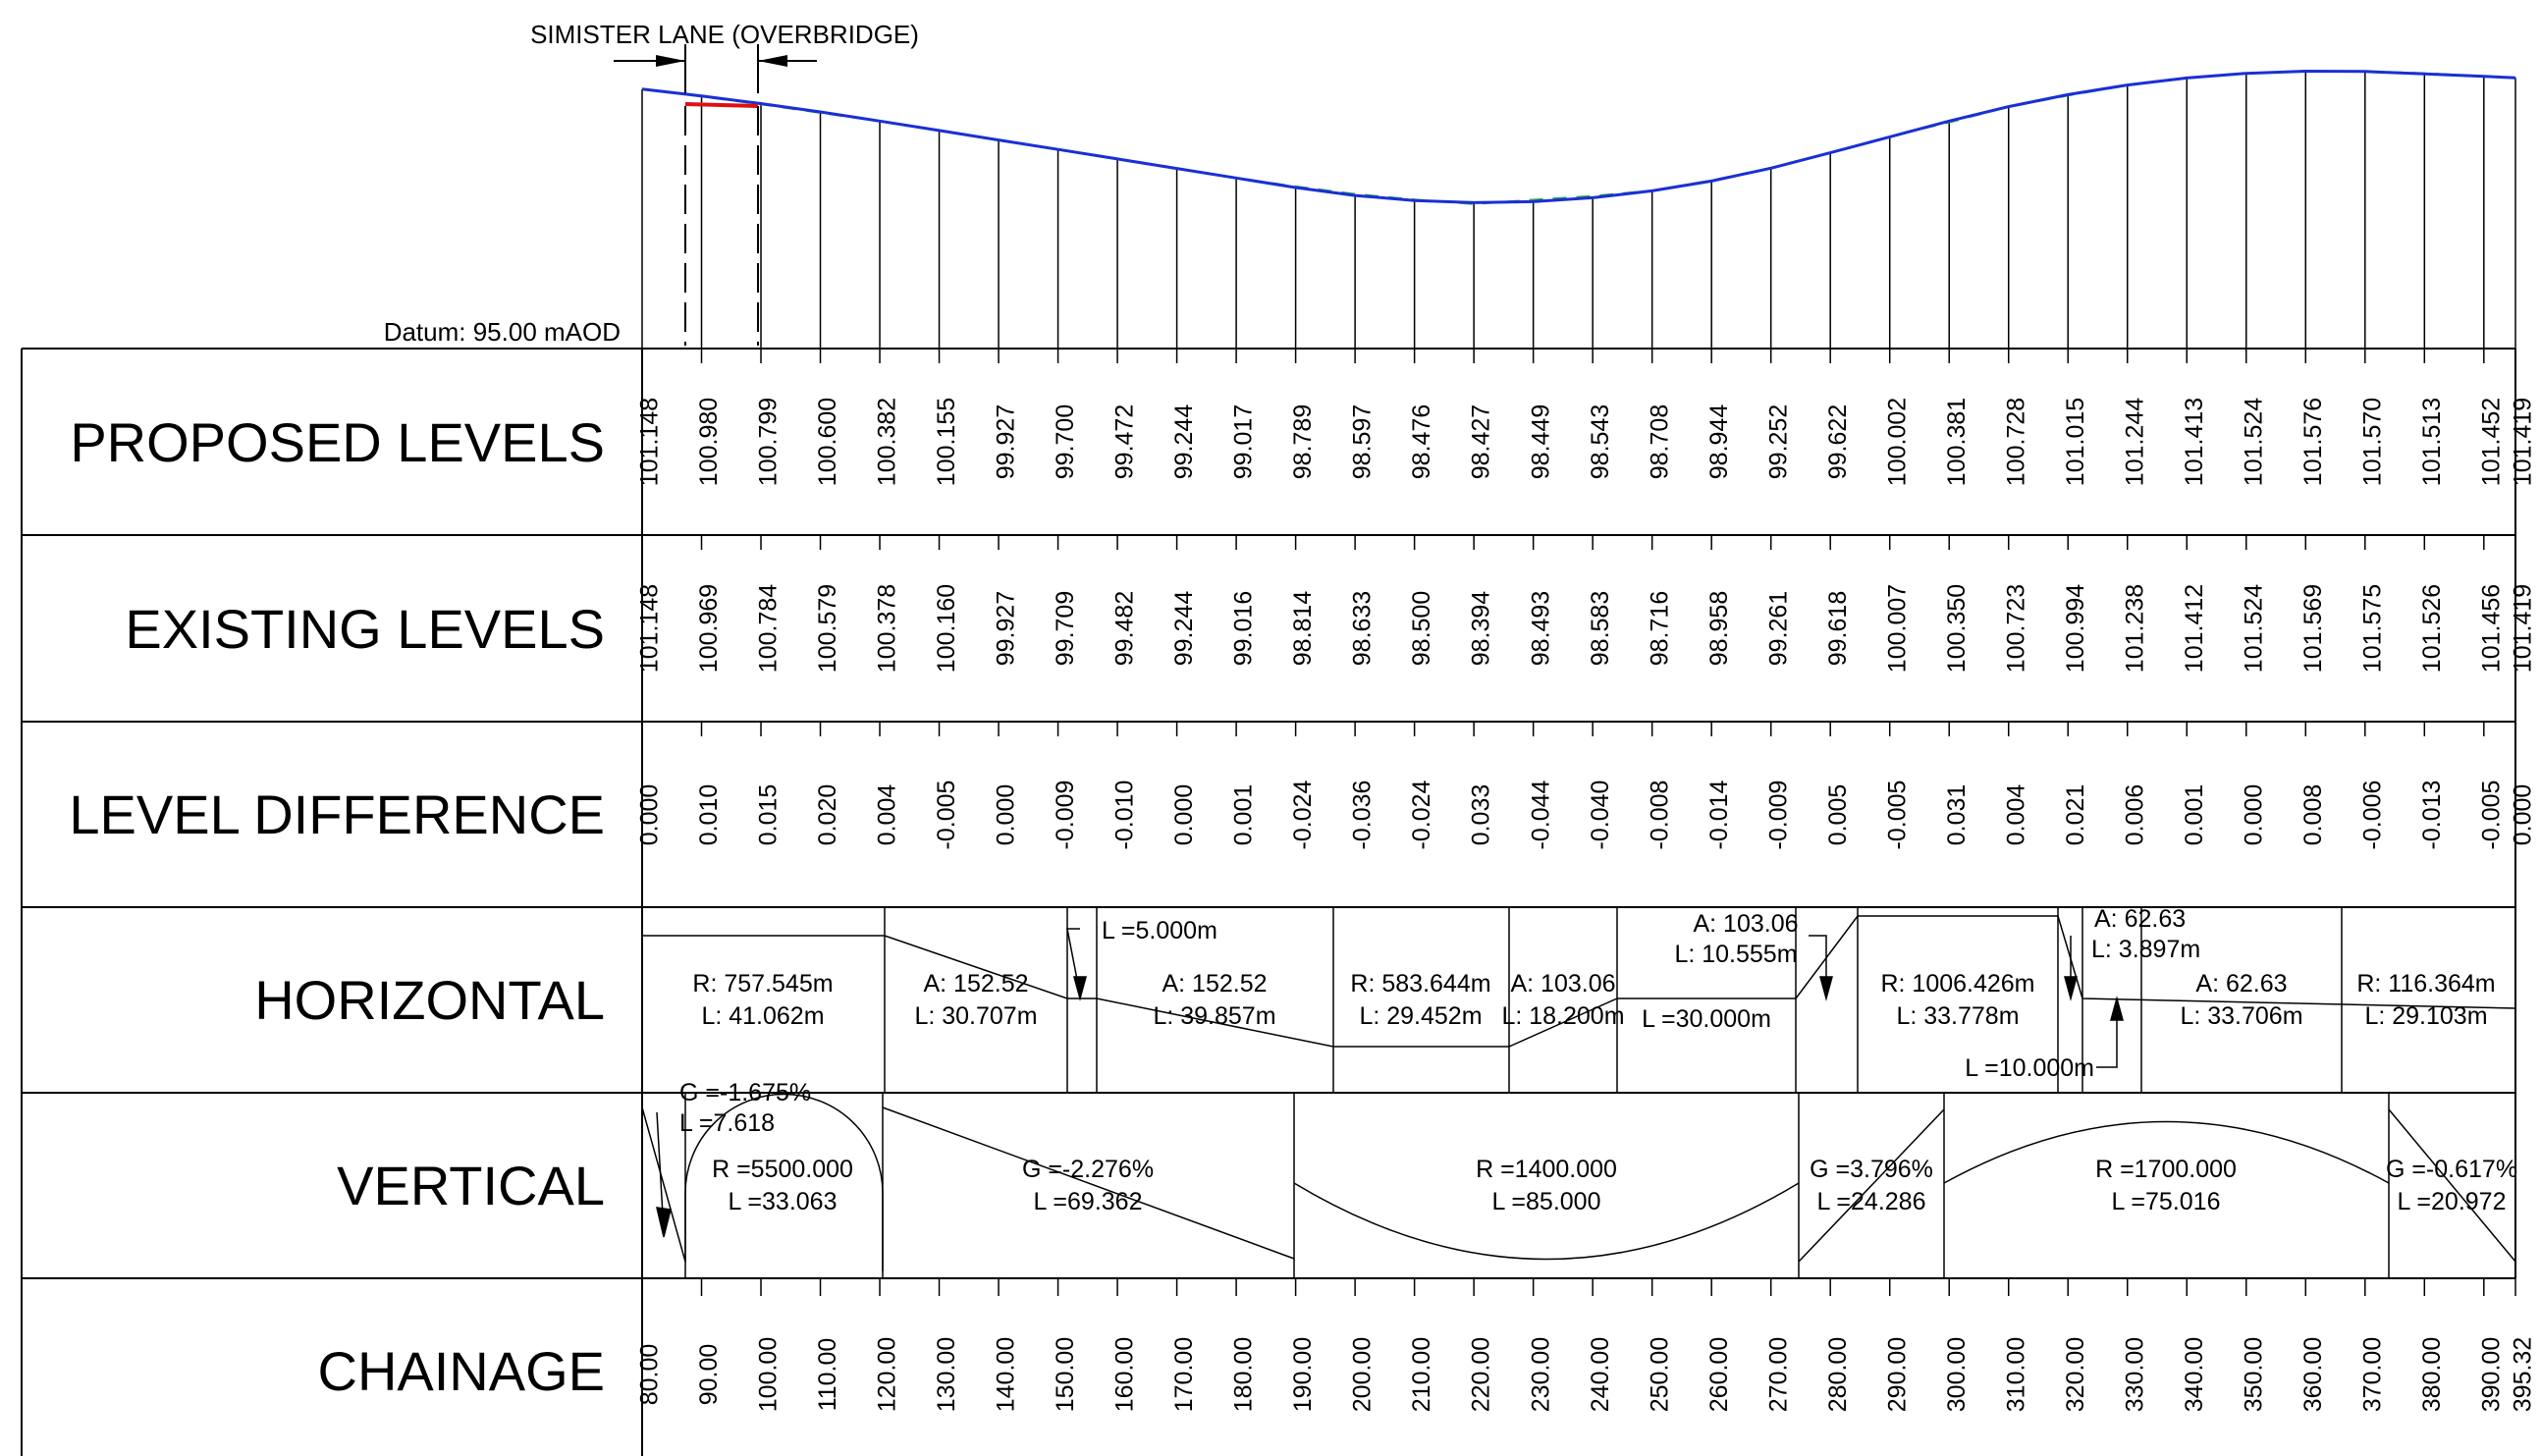  I want to click on chainage-value: 280.00, so click(1838, 1374).